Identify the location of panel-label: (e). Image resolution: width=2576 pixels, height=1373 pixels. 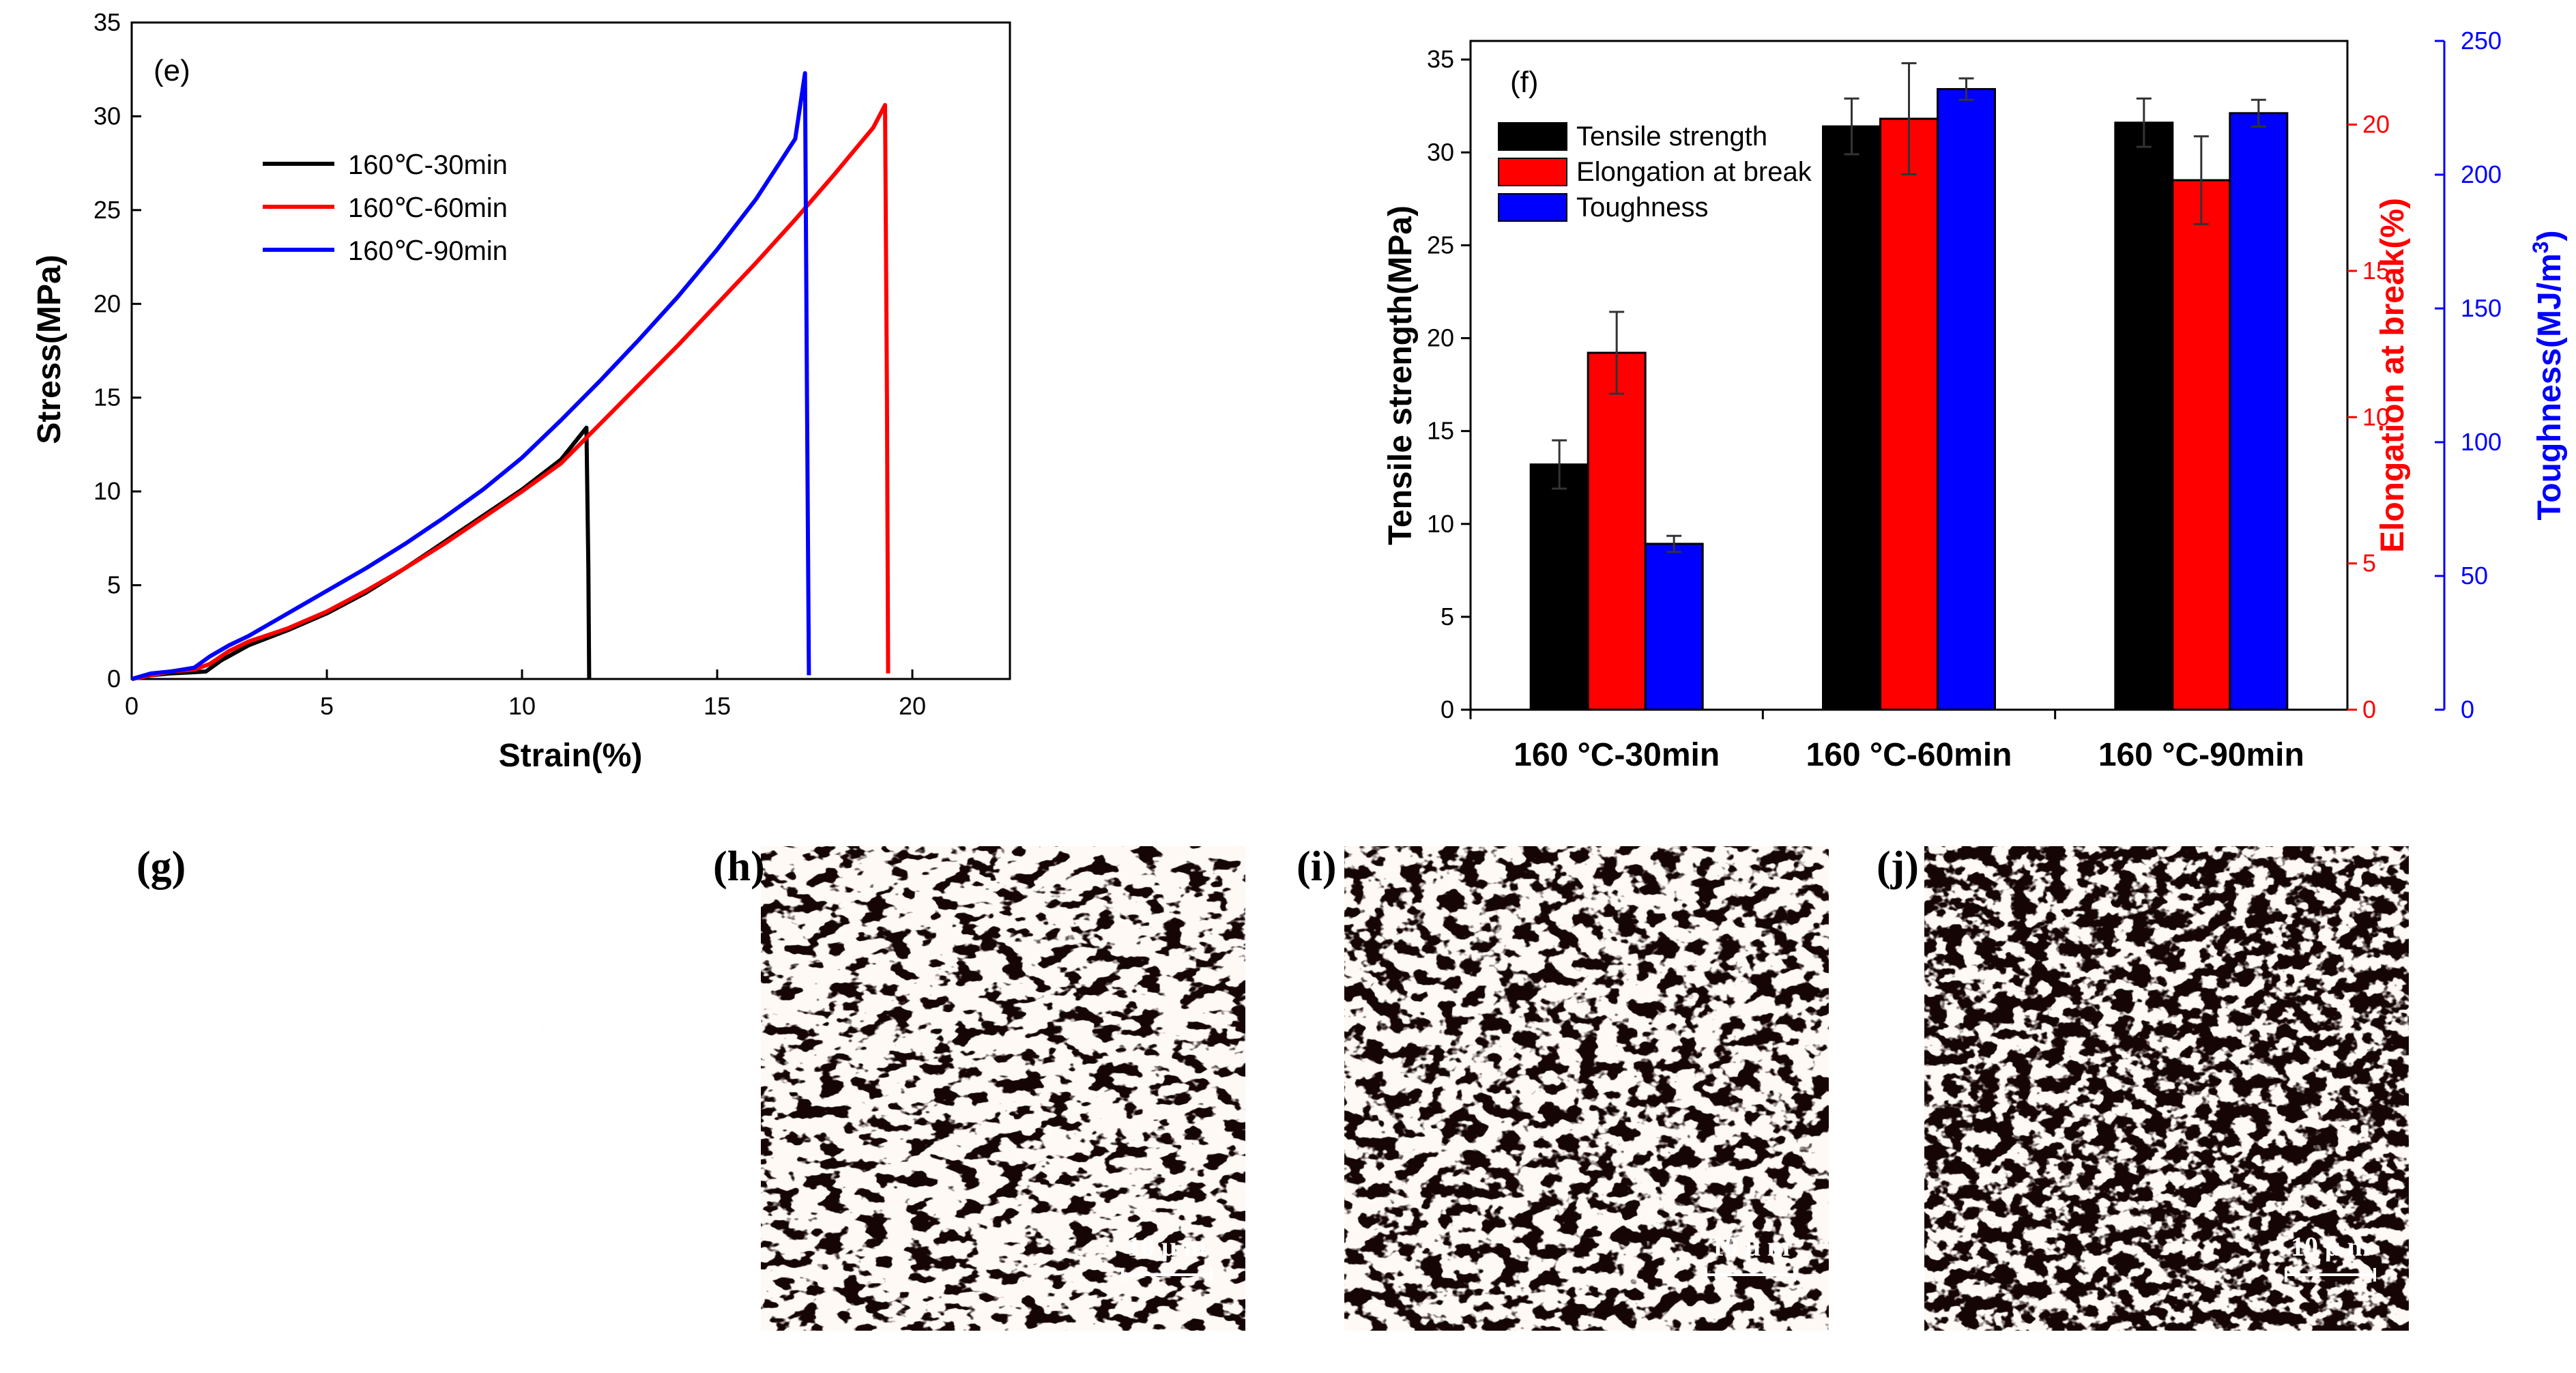
(172, 70).